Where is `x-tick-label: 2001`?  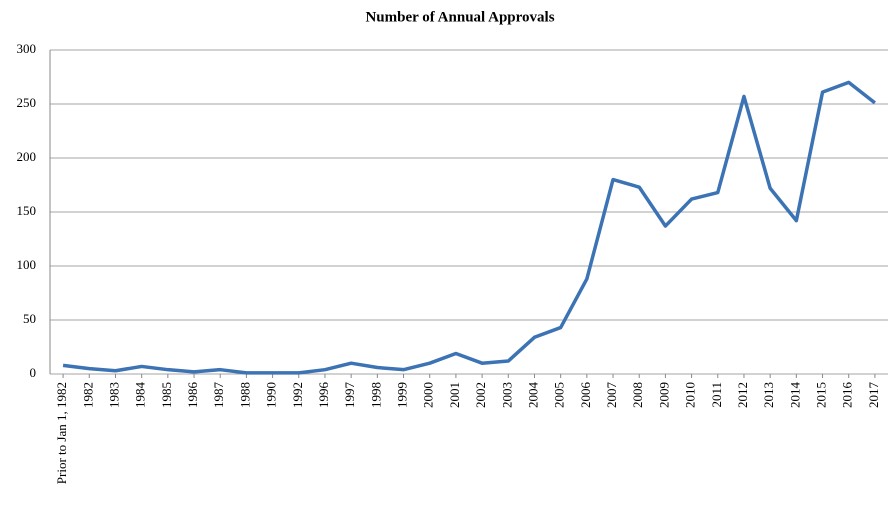 x-tick-label: 2001 is located at coordinates (454, 395).